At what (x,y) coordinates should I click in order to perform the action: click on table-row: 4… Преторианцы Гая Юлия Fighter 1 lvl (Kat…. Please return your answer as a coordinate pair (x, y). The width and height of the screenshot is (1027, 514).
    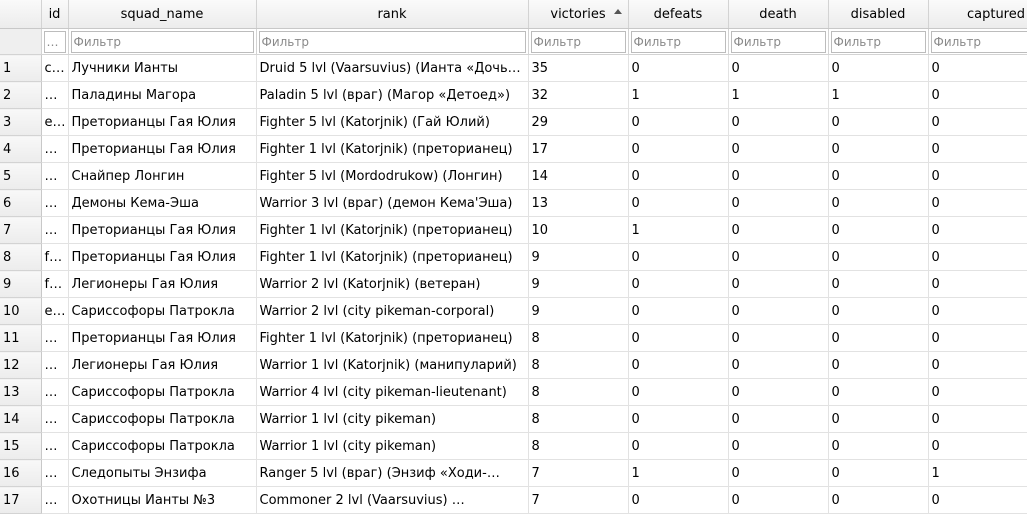
    Looking at the image, I should click on (513, 149).